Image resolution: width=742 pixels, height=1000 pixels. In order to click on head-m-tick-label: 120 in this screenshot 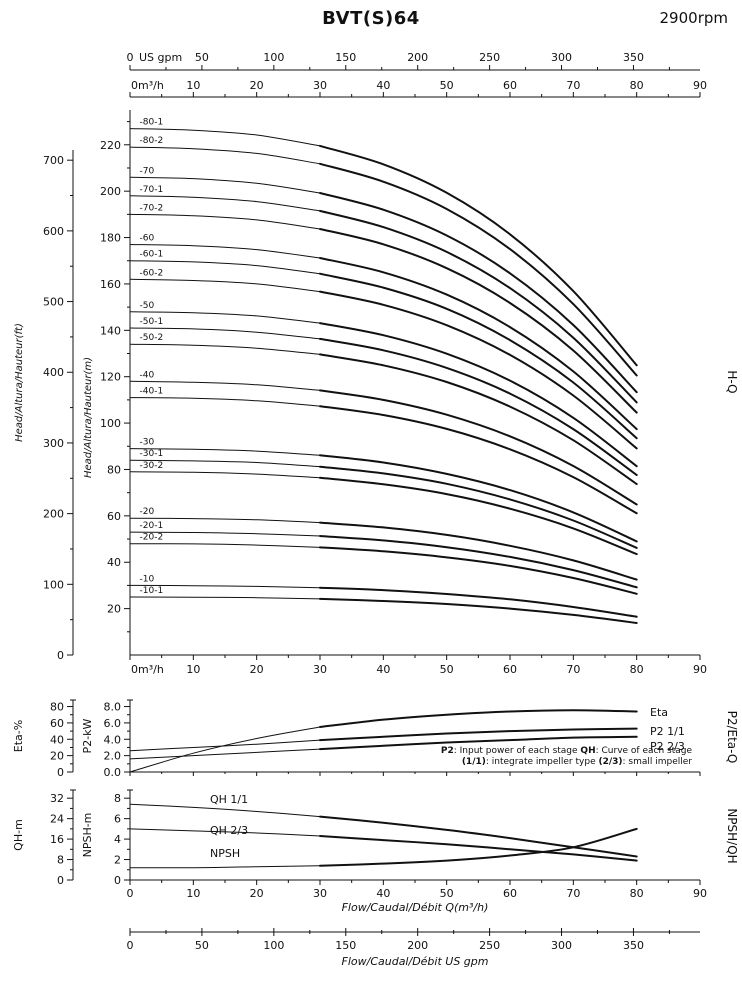, I will do `click(110, 377)`.